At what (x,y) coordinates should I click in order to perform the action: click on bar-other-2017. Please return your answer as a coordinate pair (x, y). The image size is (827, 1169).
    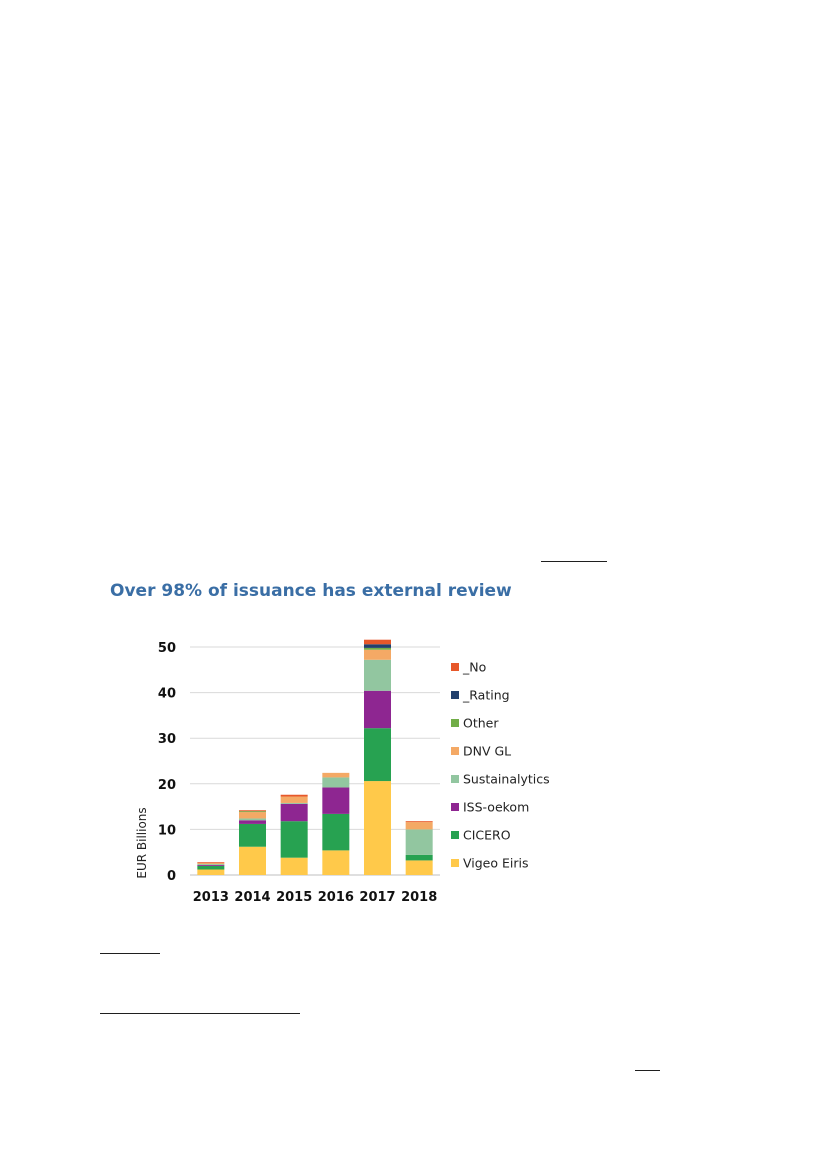
    Looking at the image, I should click on (377, 648).